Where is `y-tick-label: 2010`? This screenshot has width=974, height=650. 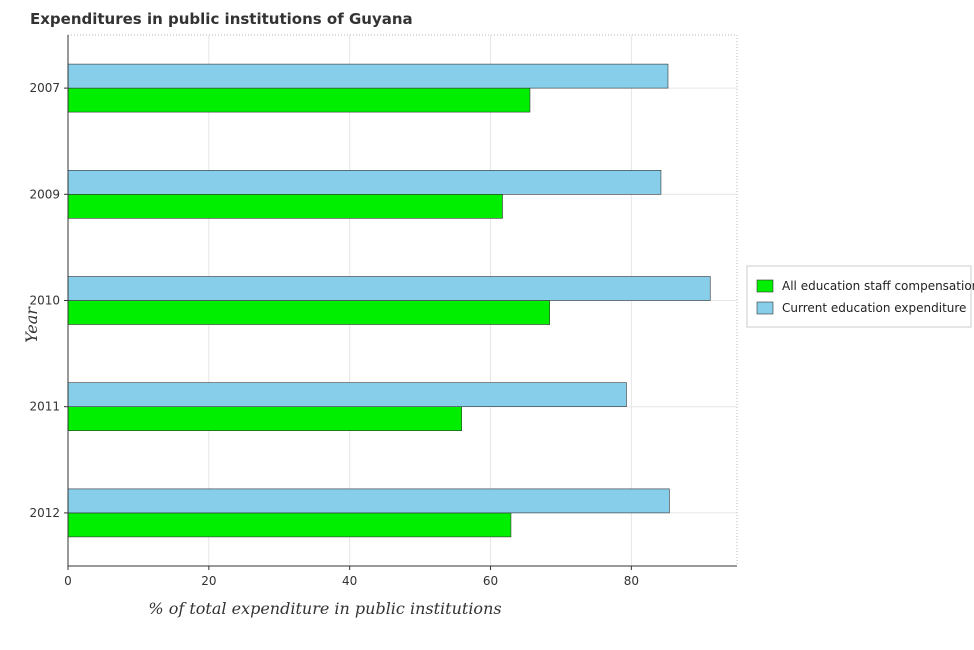
y-tick-label: 2010 is located at coordinates (44, 301).